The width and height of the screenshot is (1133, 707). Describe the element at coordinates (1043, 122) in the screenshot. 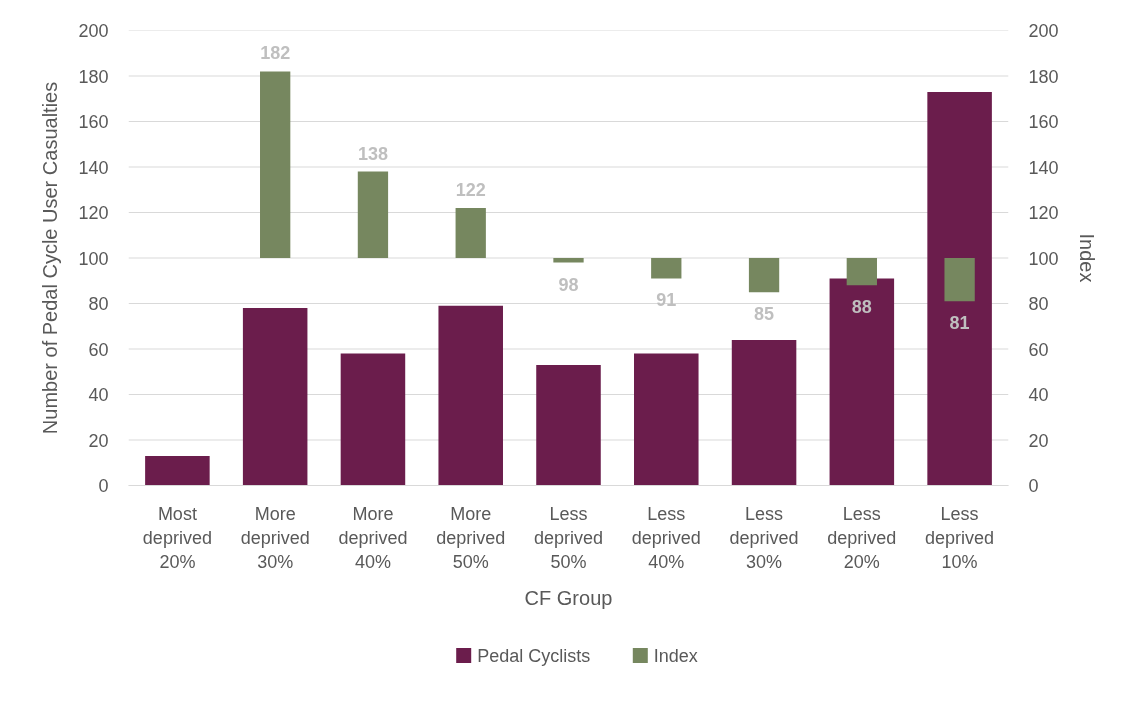

I see `y2-tick-label: 160` at that location.